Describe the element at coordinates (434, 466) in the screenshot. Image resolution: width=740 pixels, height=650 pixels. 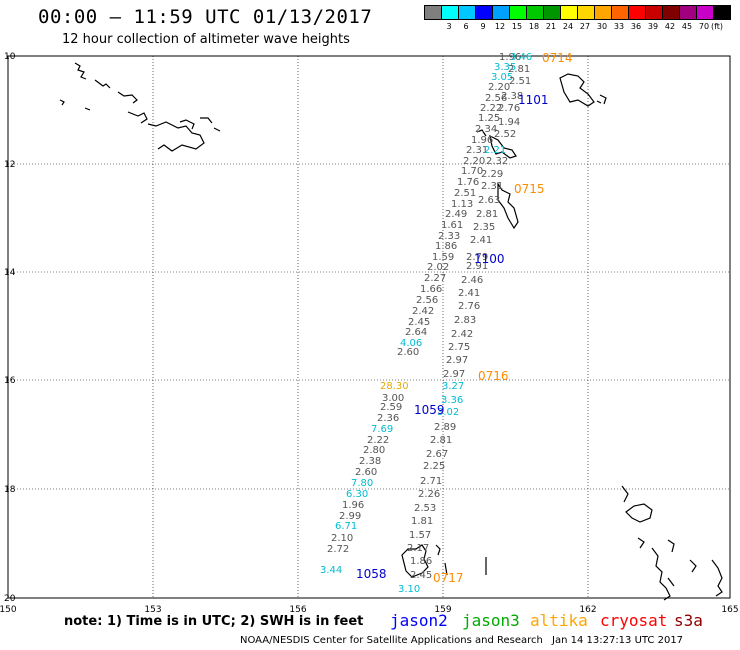
I see `wave-height-label: 2.25` at that location.